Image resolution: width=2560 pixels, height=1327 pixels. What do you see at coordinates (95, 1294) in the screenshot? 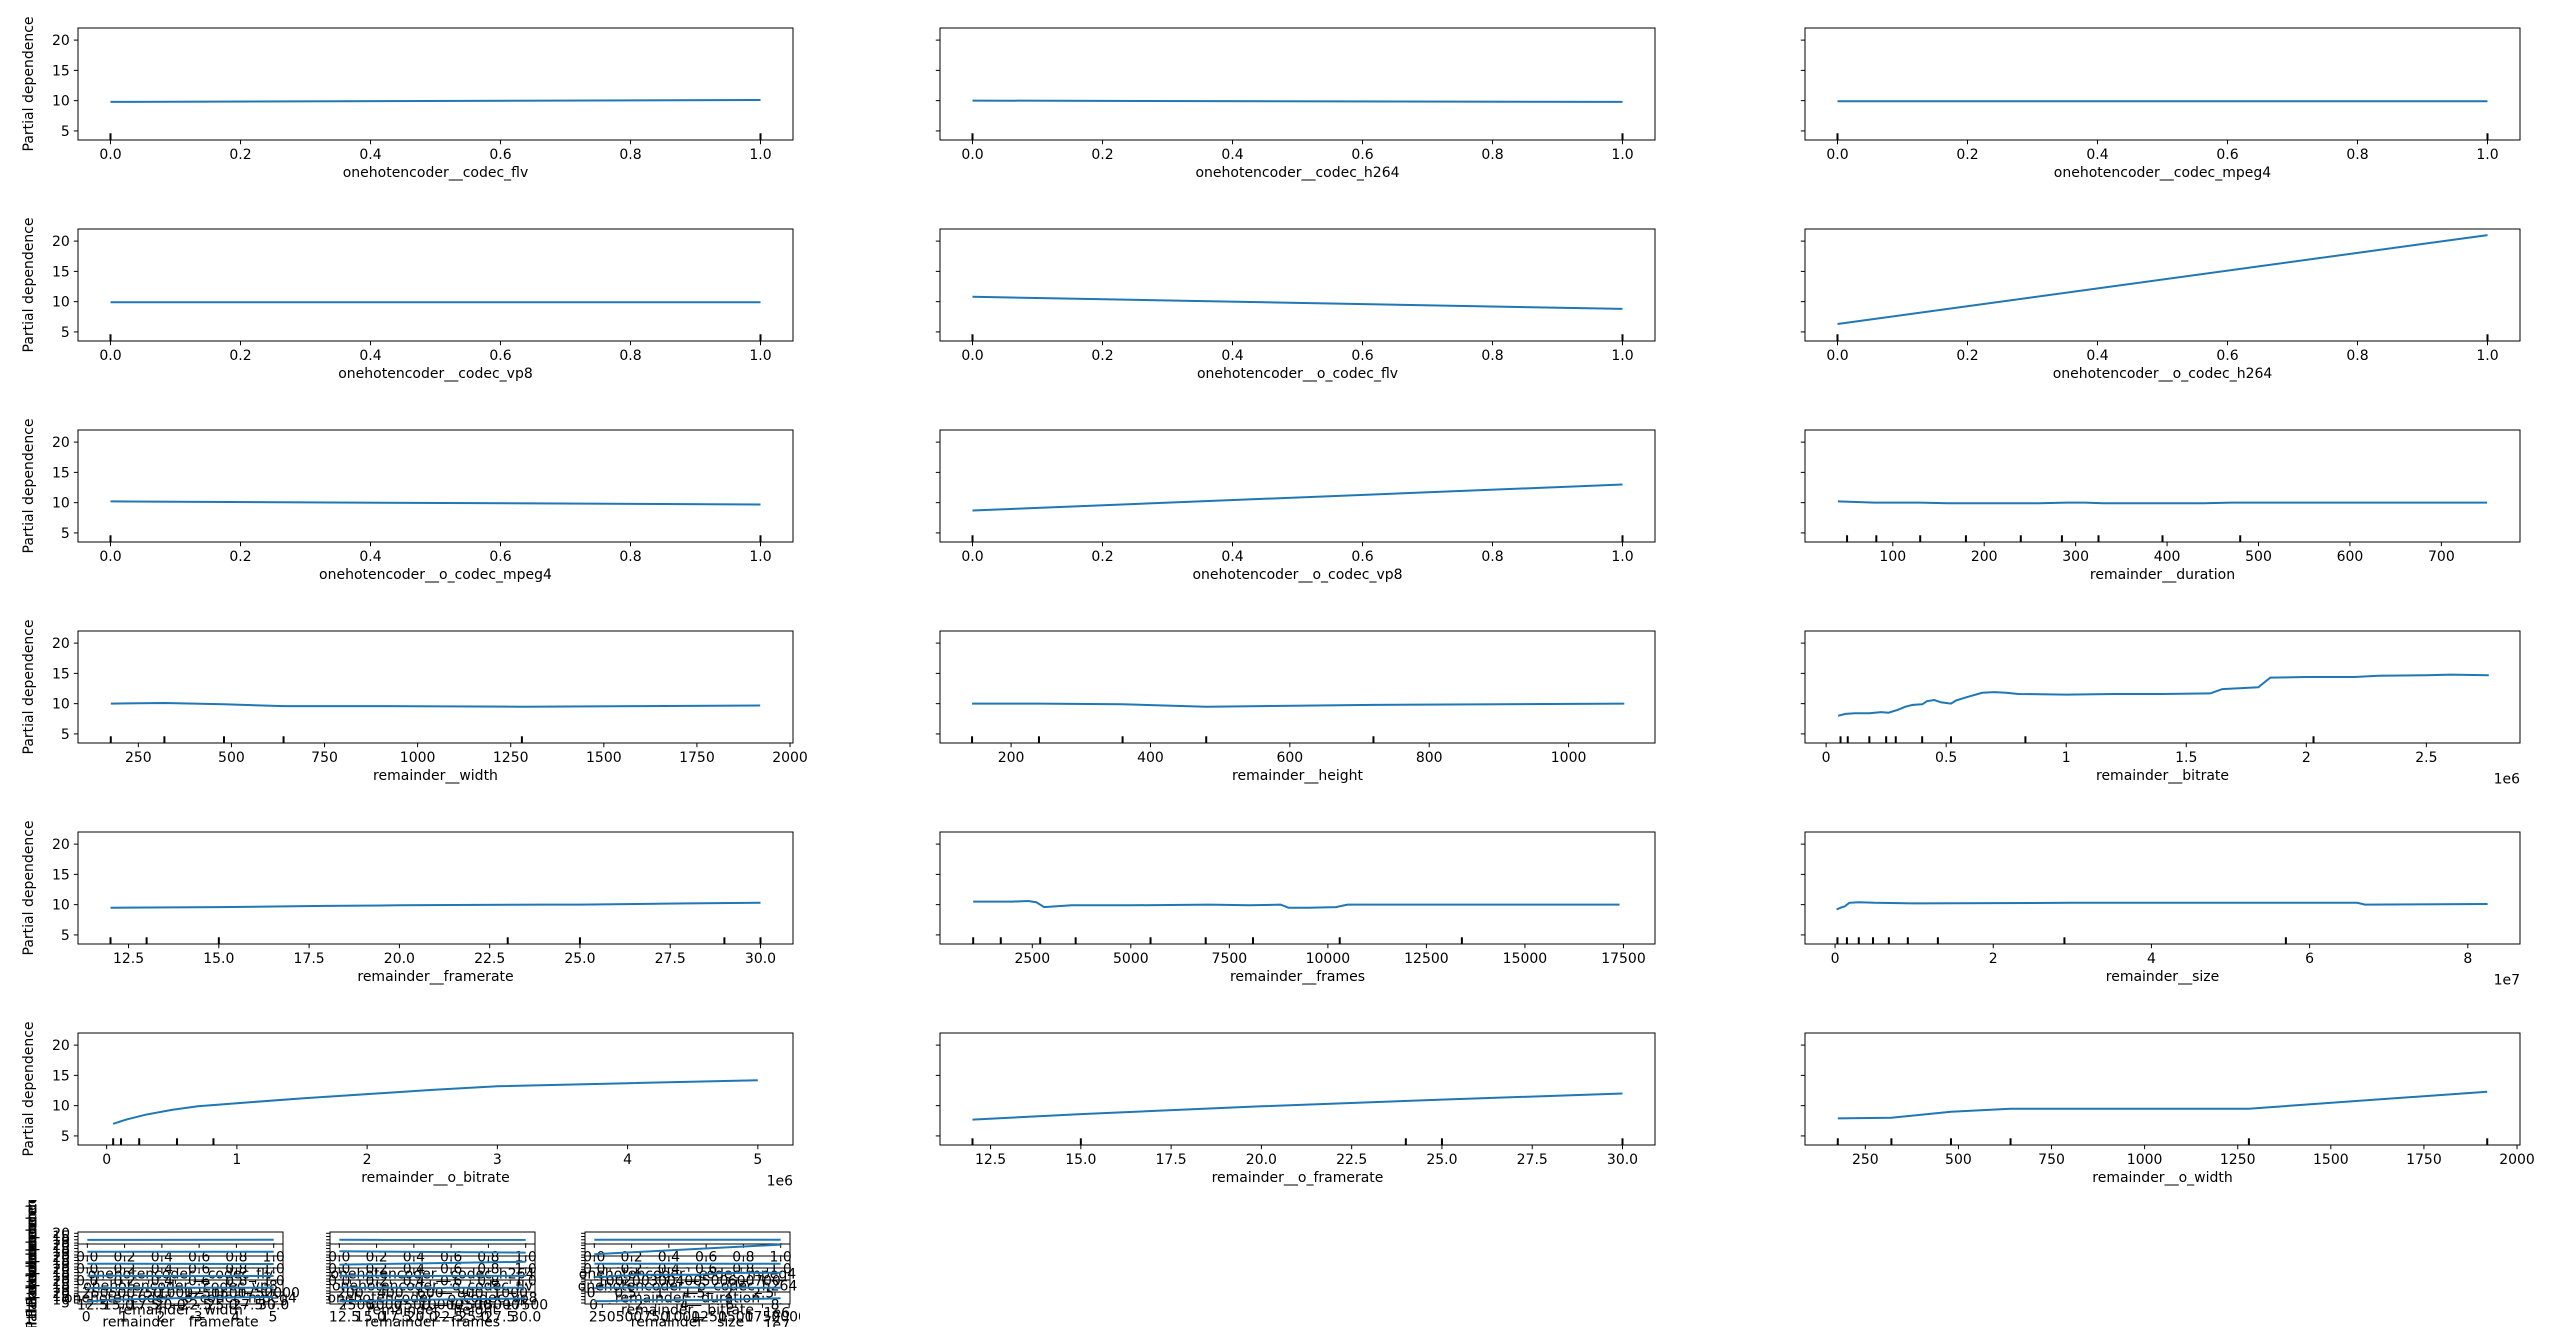
I see `x-tick-label: 250` at bounding box center [95, 1294].